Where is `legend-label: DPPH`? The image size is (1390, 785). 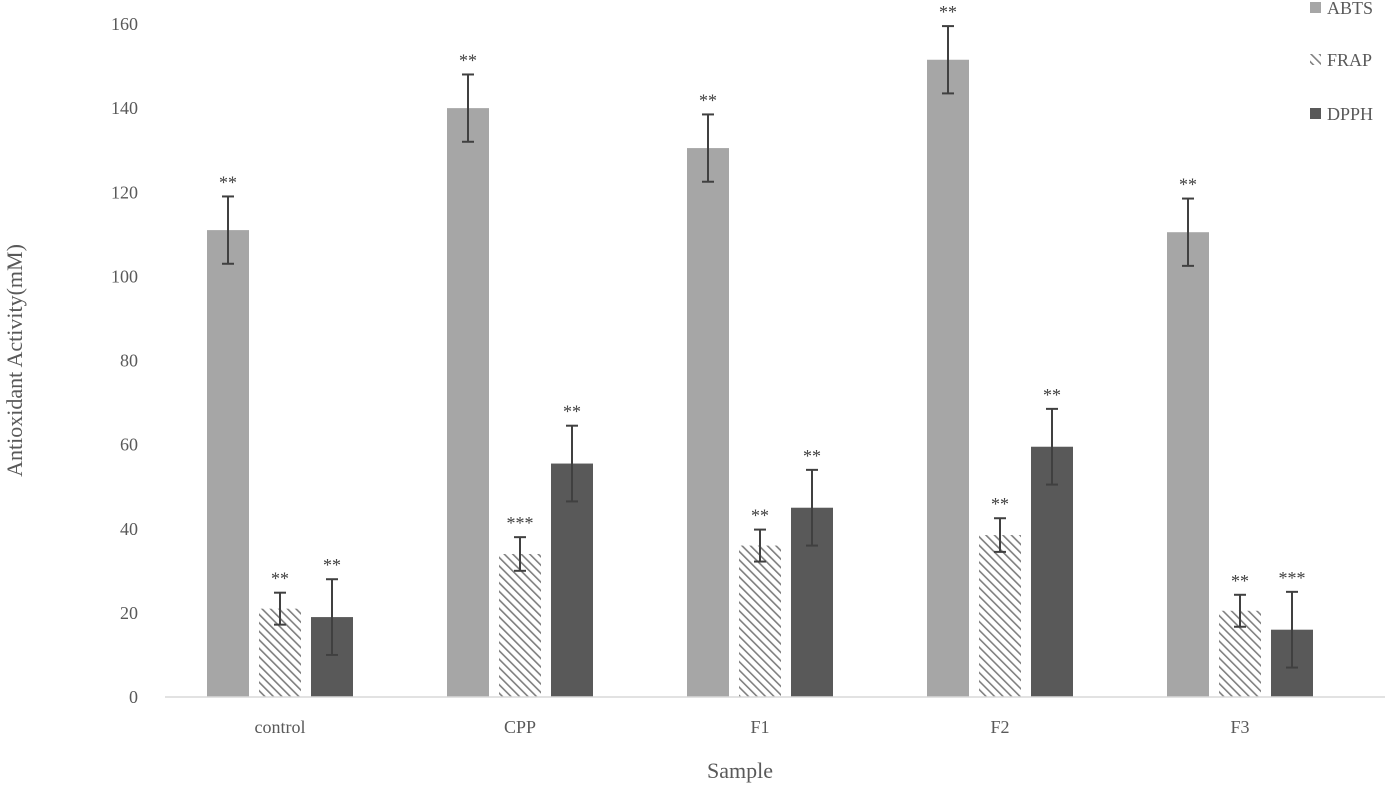 legend-label: DPPH is located at coordinates (1350, 114).